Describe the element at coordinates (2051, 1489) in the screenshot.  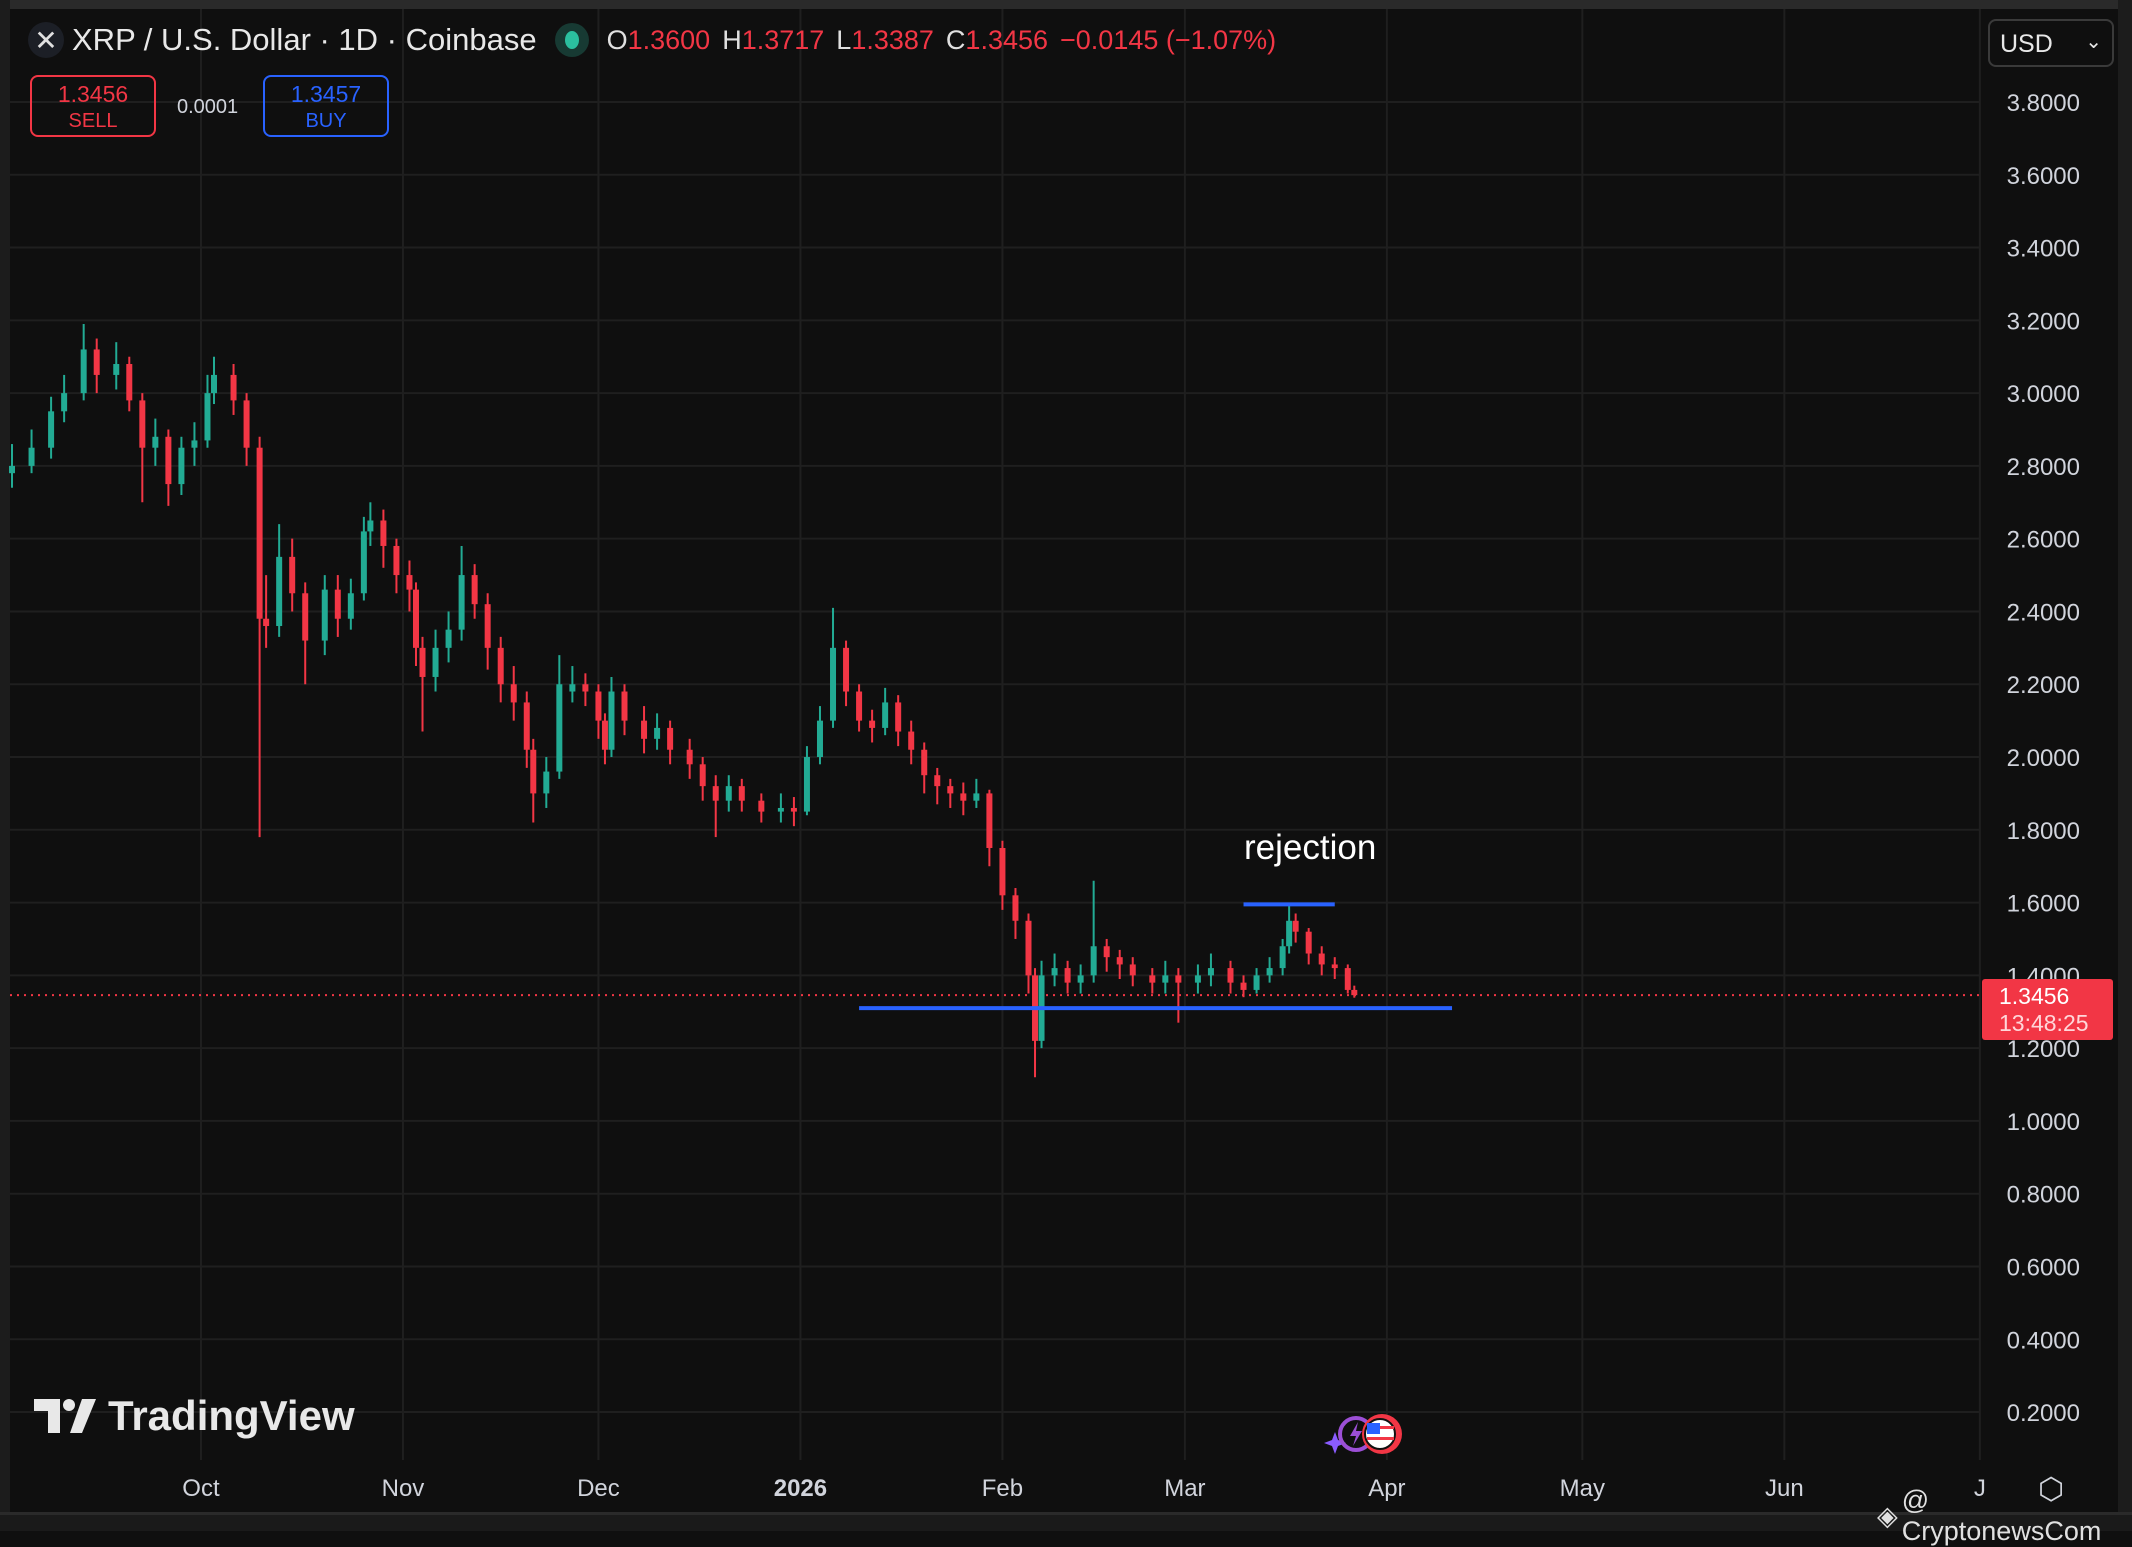
I see `settings-icon: ⬡` at that location.